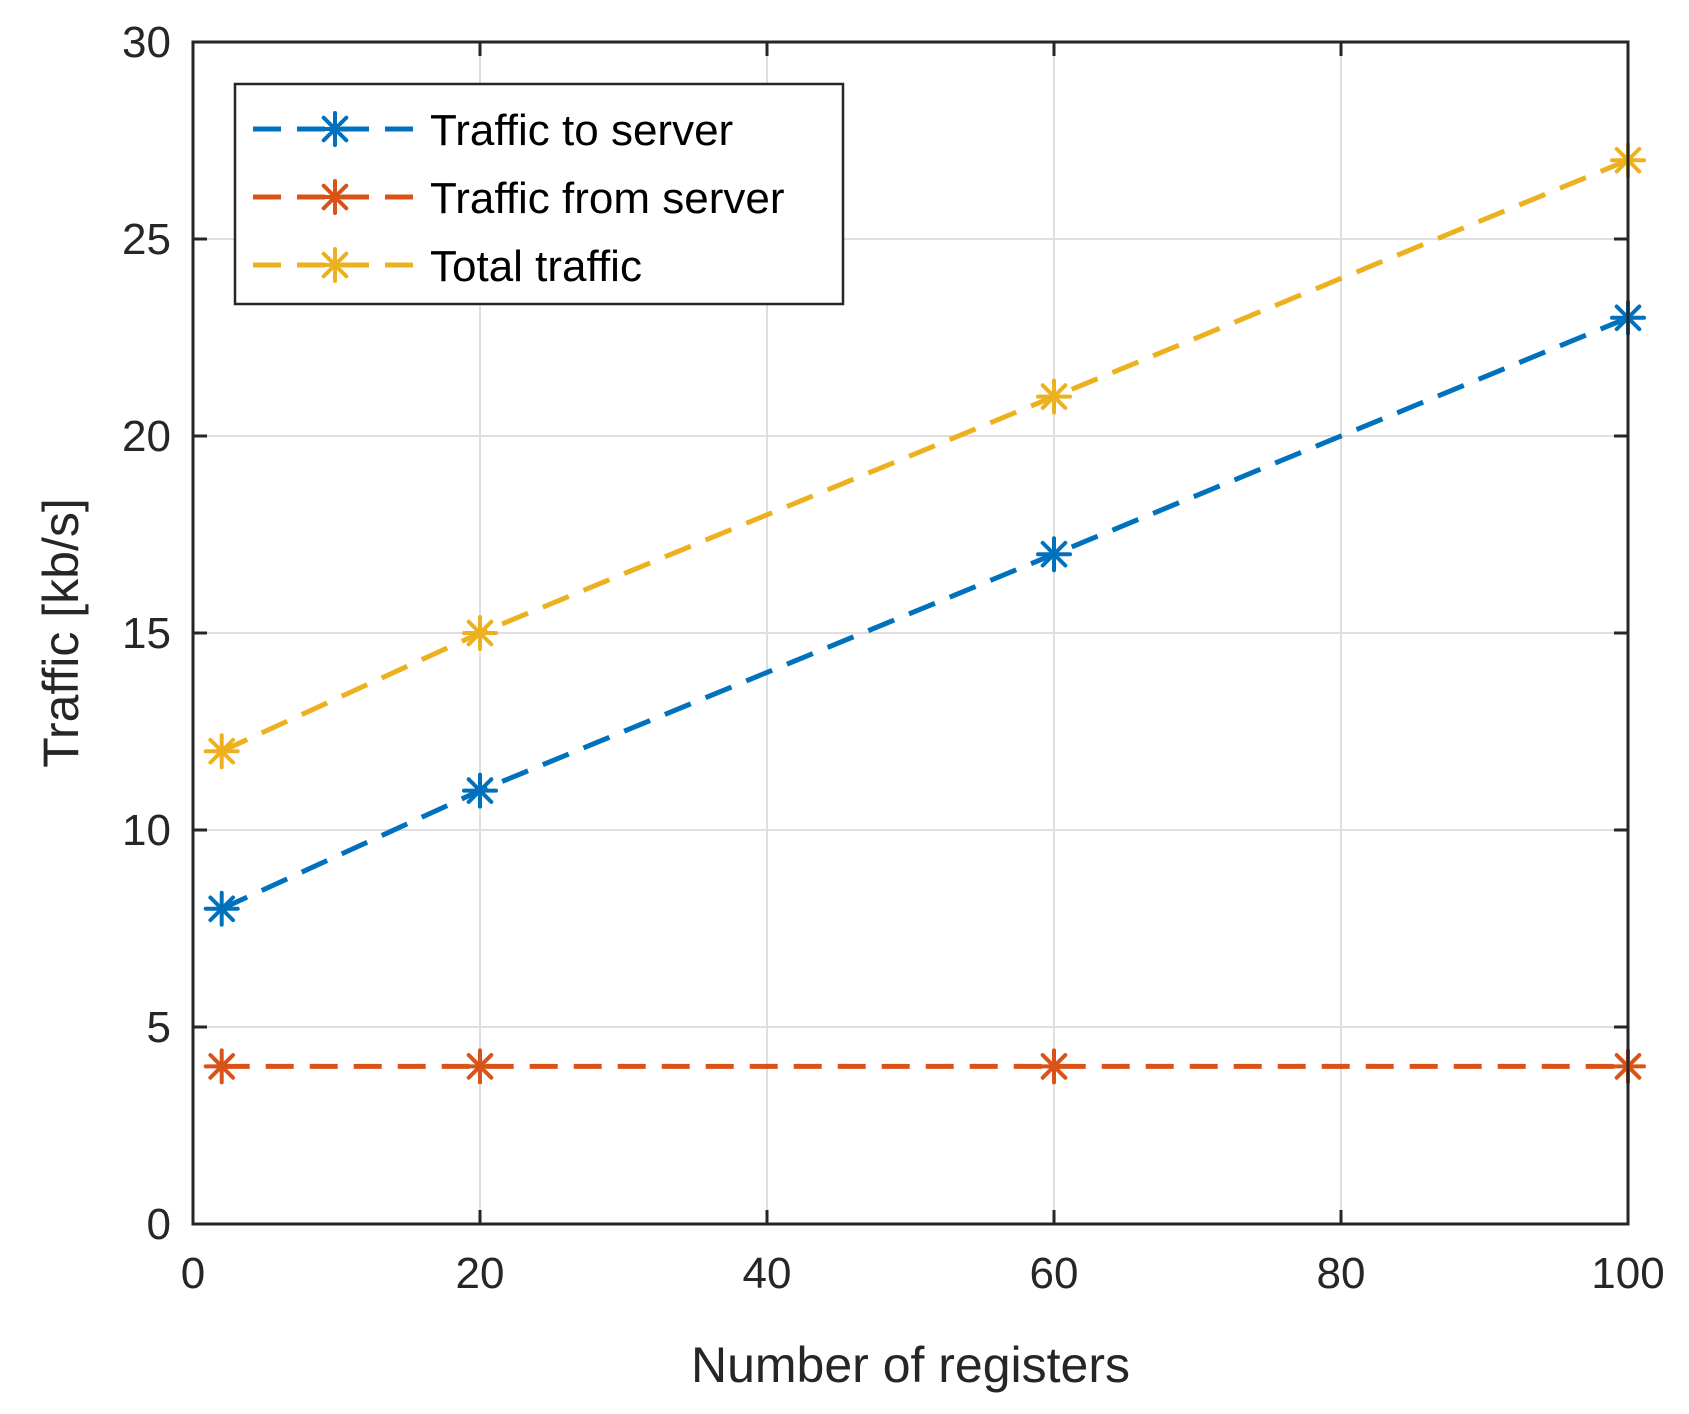 The width and height of the screenshot is (1689, 1414). What do you see at coordinates (159, 1224) in the screenshot?
I see `y-tick-label: 0` at bounding box center [159, 1224].